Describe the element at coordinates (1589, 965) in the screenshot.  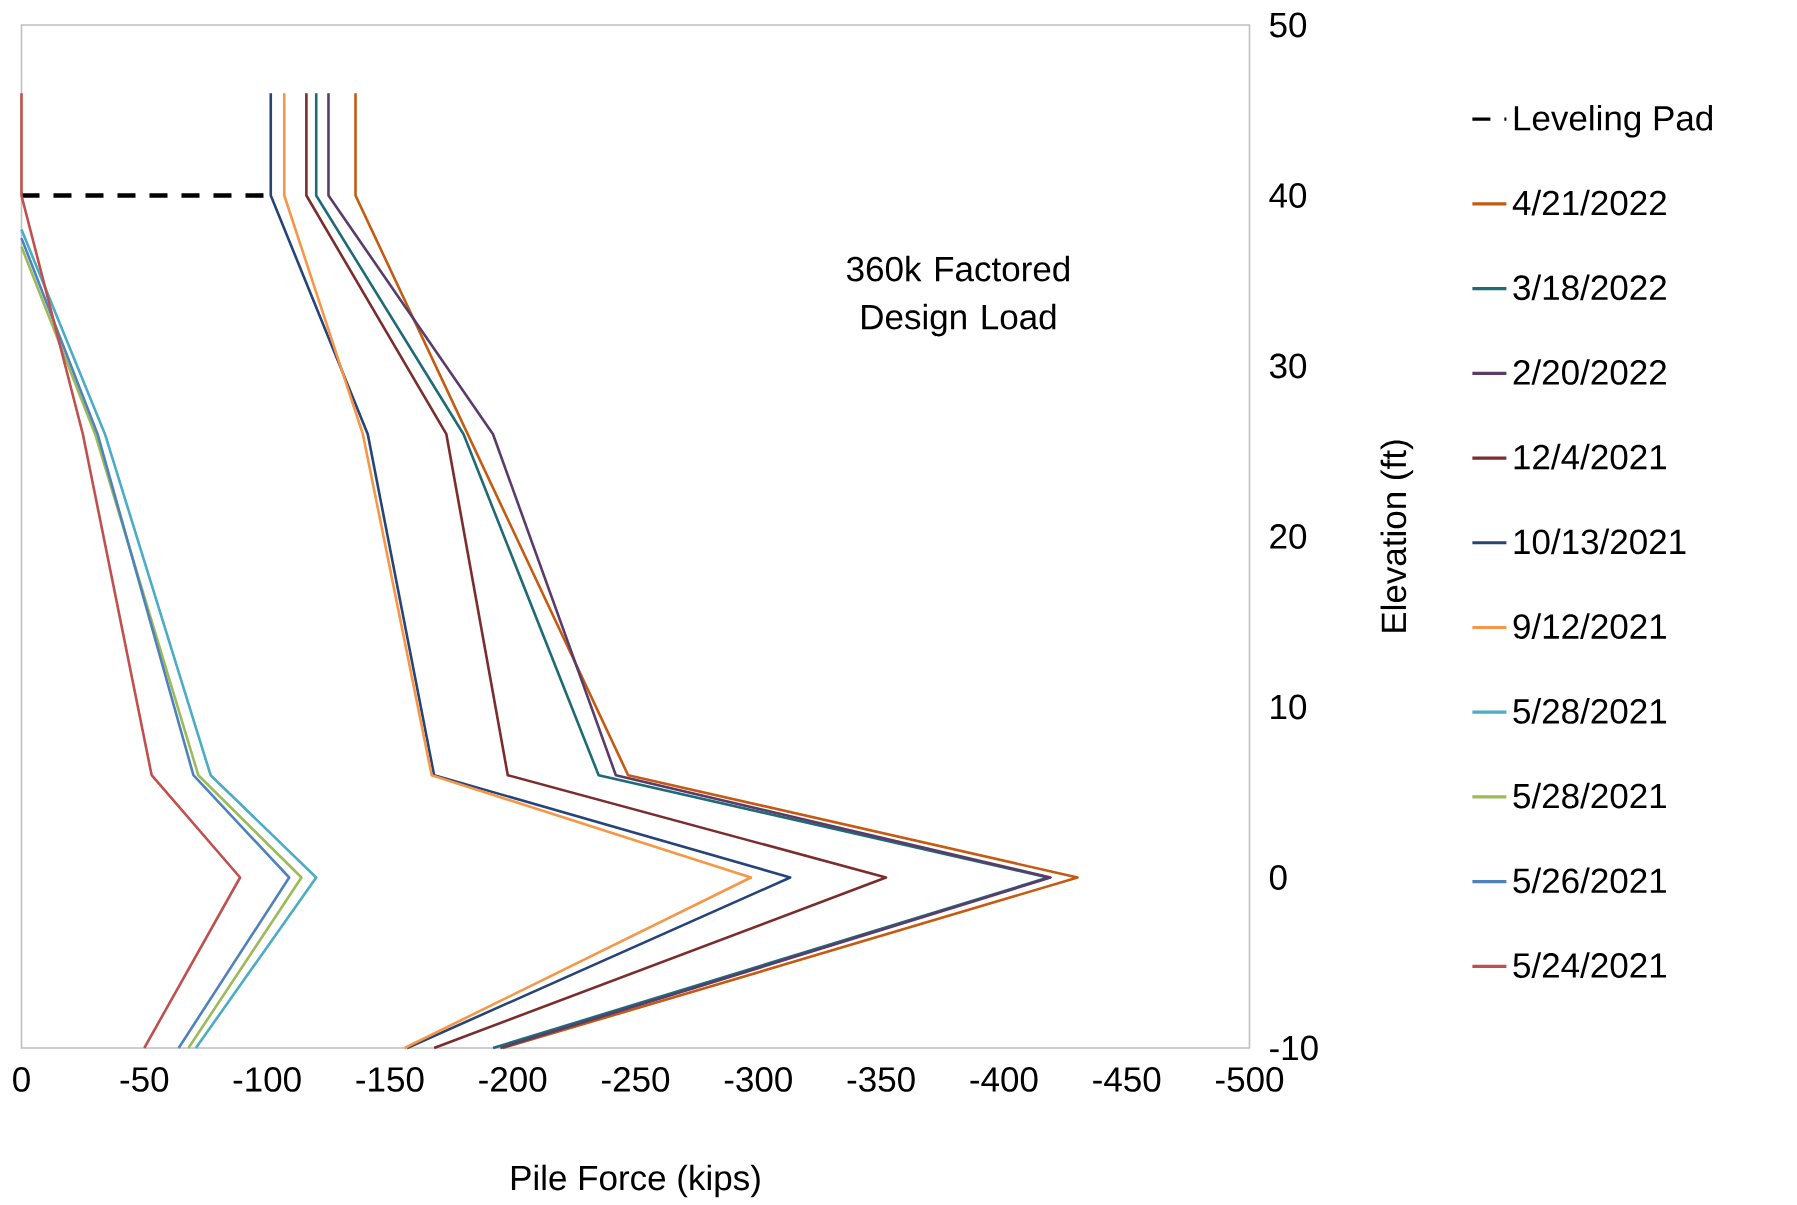
I see `legend-label: 5/24/2021` at that location.